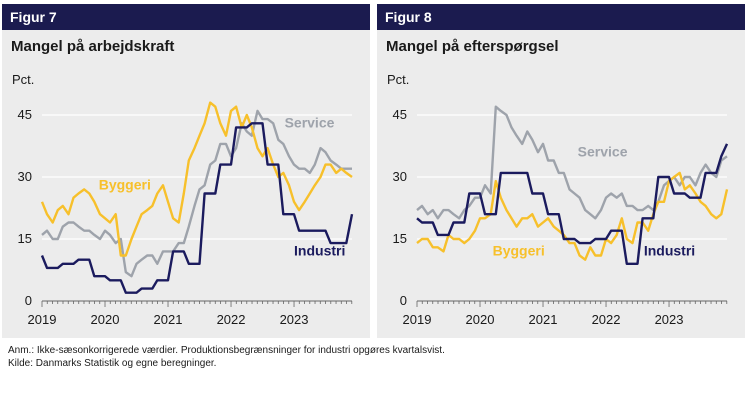 Image resolution: width=750 pixels, height=404 pixels. Describe the element at coordinates (561, 17) in the screenshot. I see `figure-8-number: Figur 8` at that location.